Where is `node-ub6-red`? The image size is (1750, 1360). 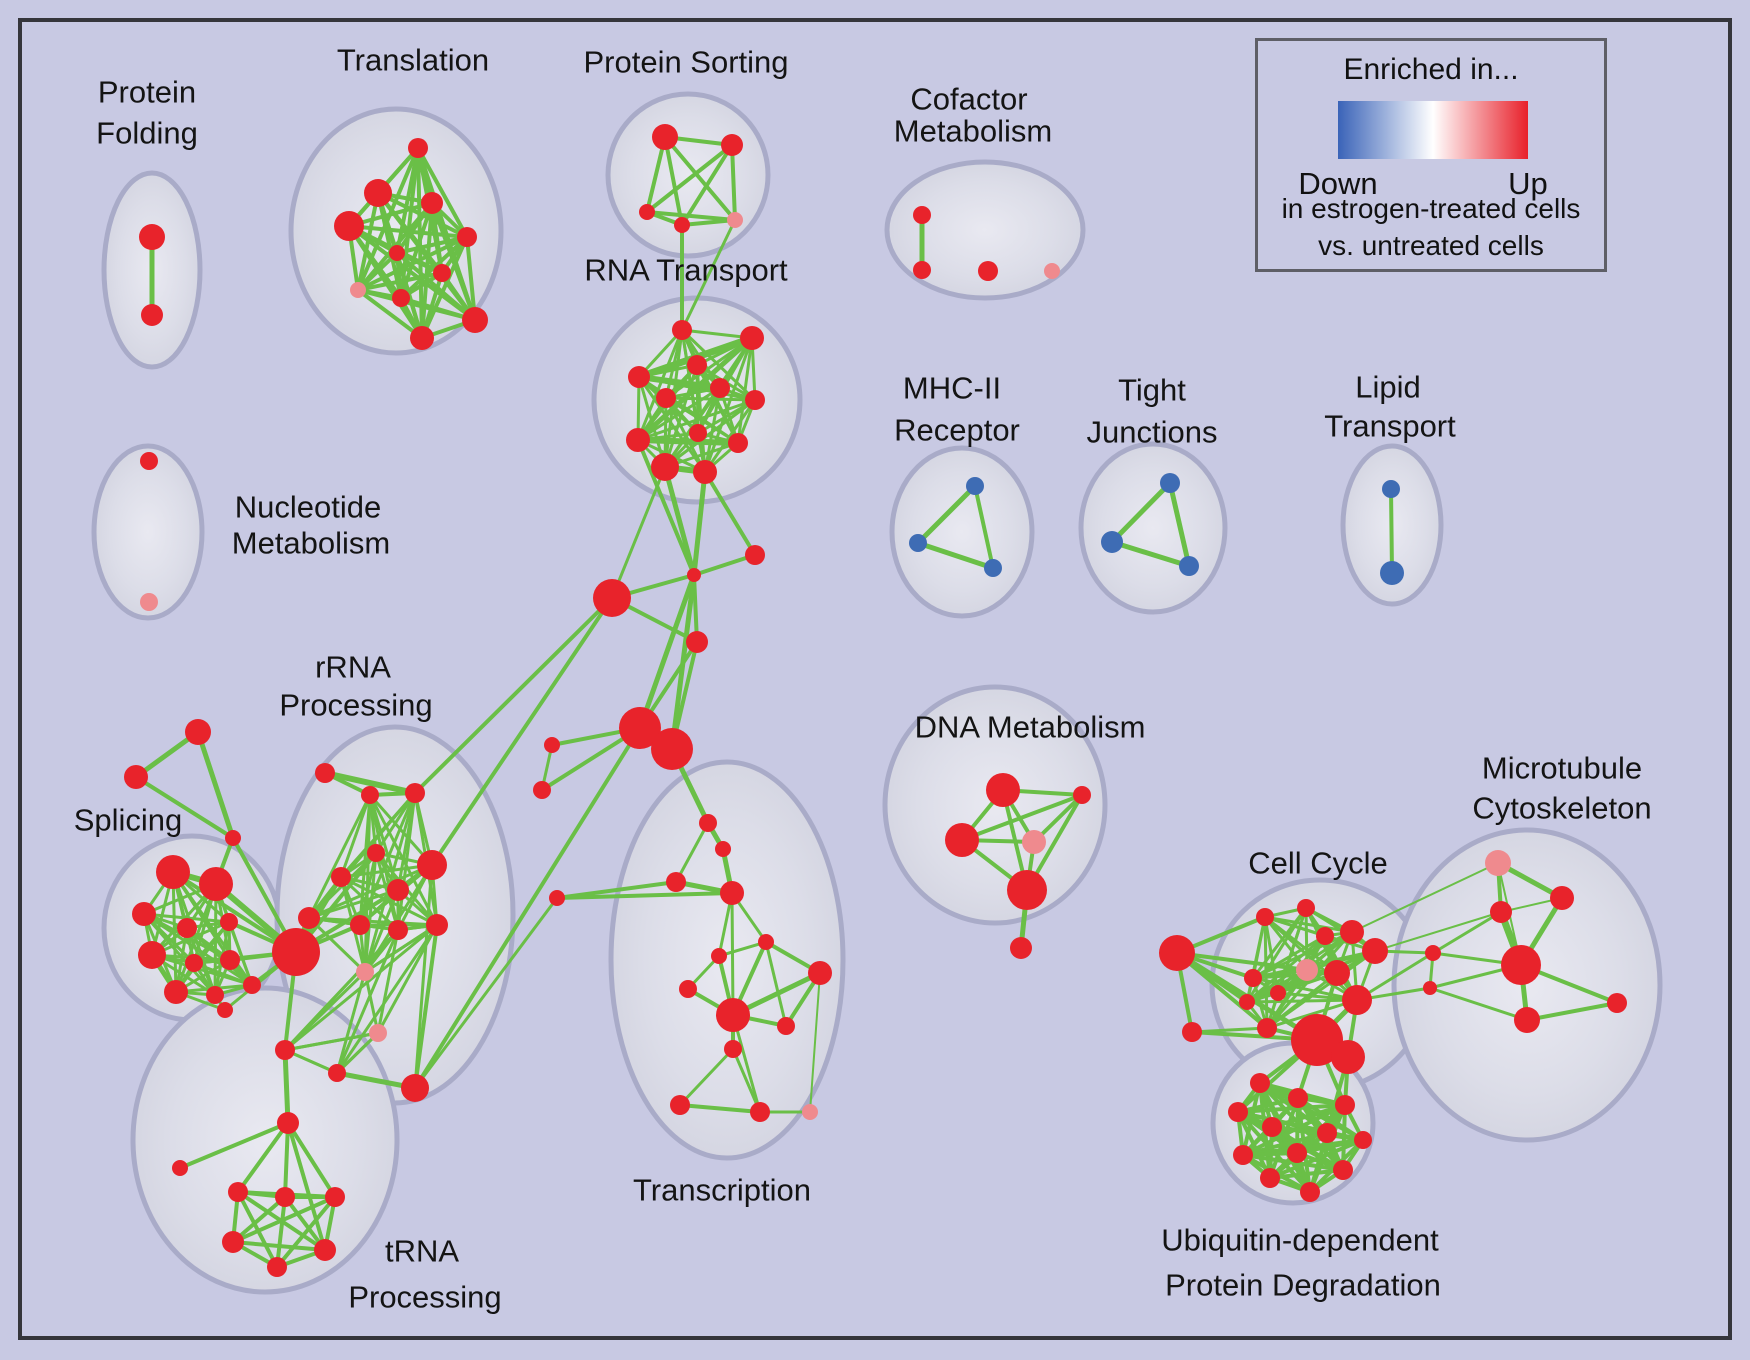
node-ub6-red is located at coordinates (1327, 1133).